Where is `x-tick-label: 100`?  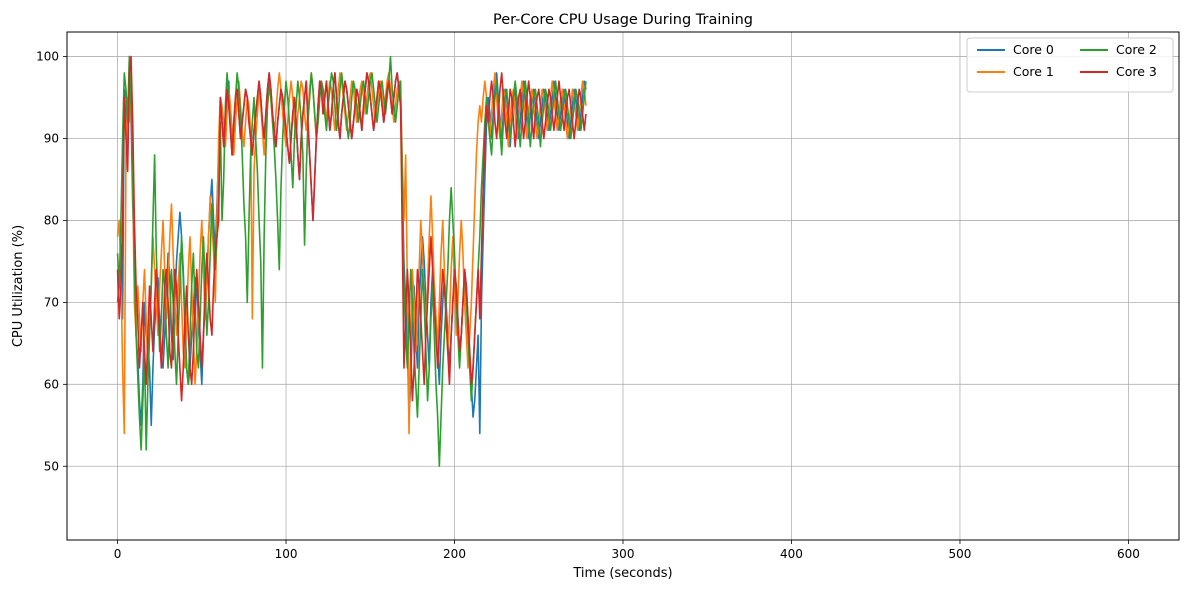
x-tick-label: 100 is located at coordinates (286, 554).